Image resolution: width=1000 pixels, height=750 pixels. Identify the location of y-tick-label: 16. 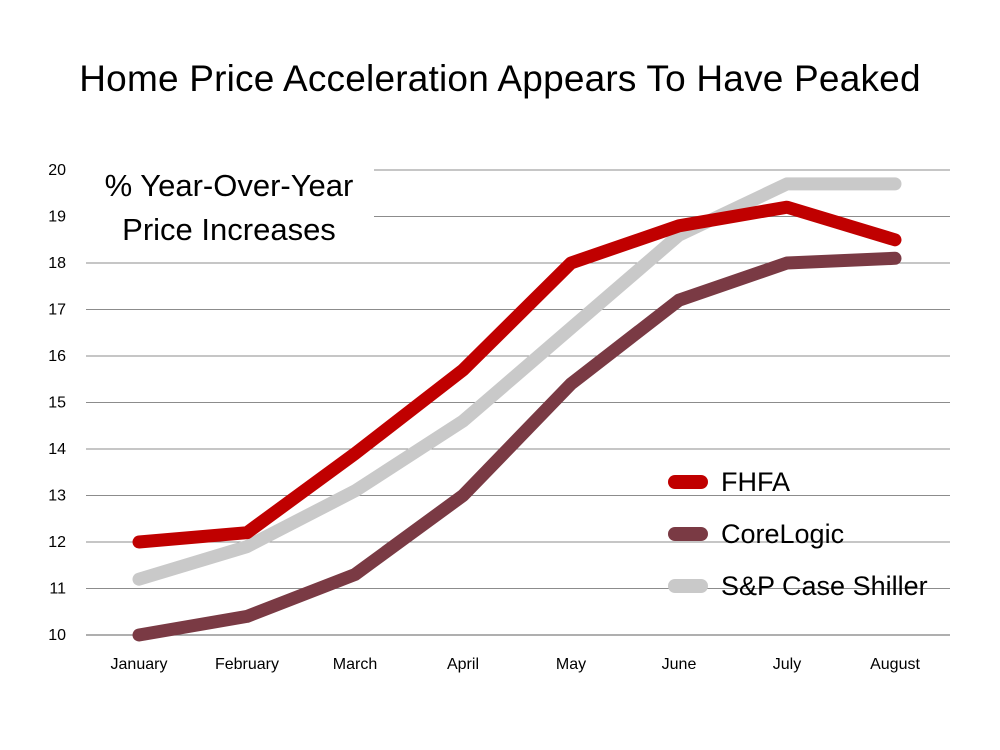
(57, 356).